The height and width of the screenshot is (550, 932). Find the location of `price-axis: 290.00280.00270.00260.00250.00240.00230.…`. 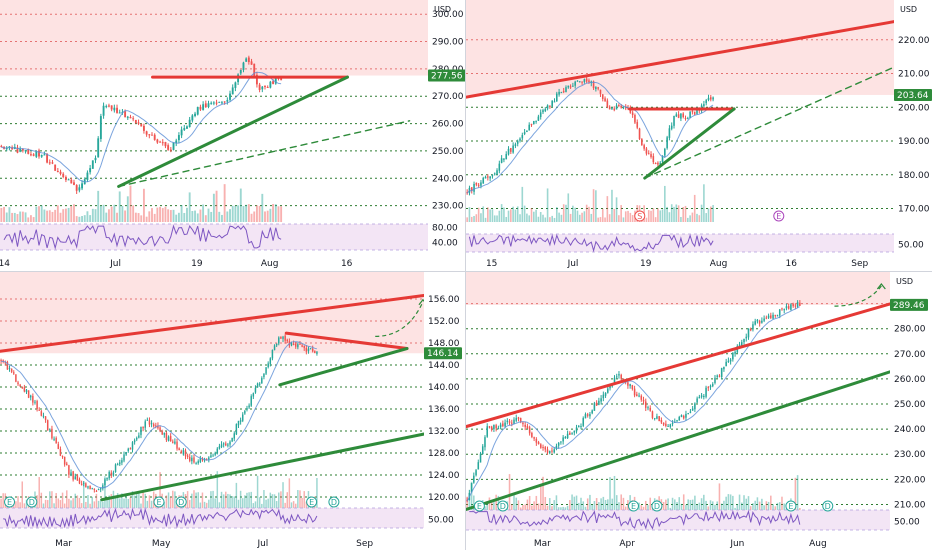

price-axis: 290.00280.00270.00260.00250.00240.00230.… is located at coordinates (911, 411).